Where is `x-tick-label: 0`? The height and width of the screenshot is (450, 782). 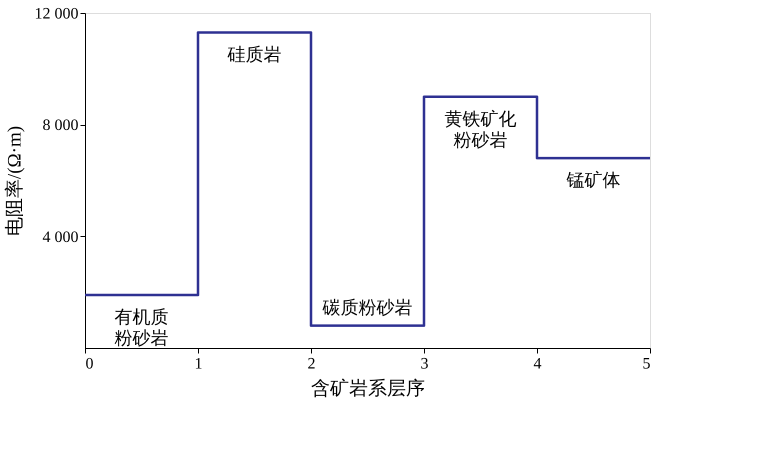 x-tick-label: 0 is located at coordinates (90, 364).